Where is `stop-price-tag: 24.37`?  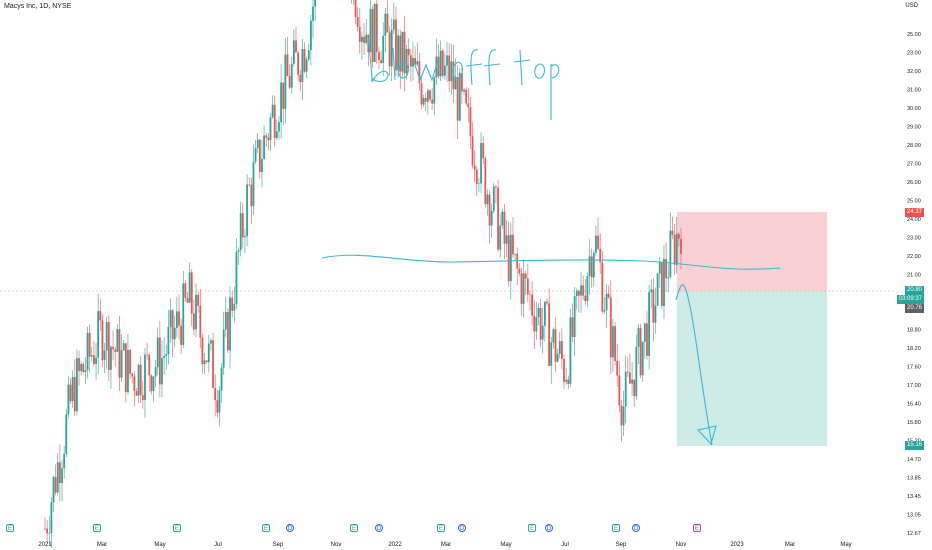
stop-price-tag: 24.37 is located at coordinates (914, 212).